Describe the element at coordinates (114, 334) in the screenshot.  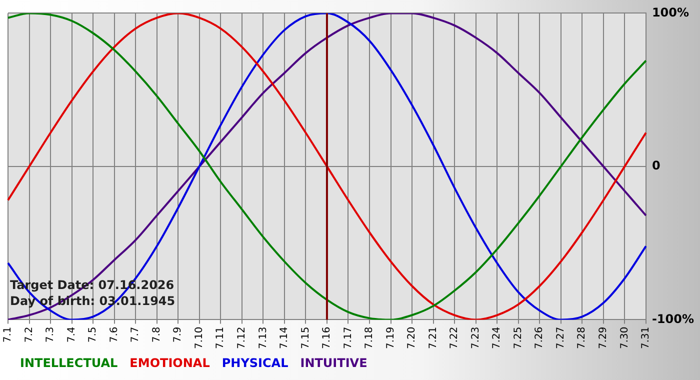
I see `x-tick-label: 7.6` at that location.